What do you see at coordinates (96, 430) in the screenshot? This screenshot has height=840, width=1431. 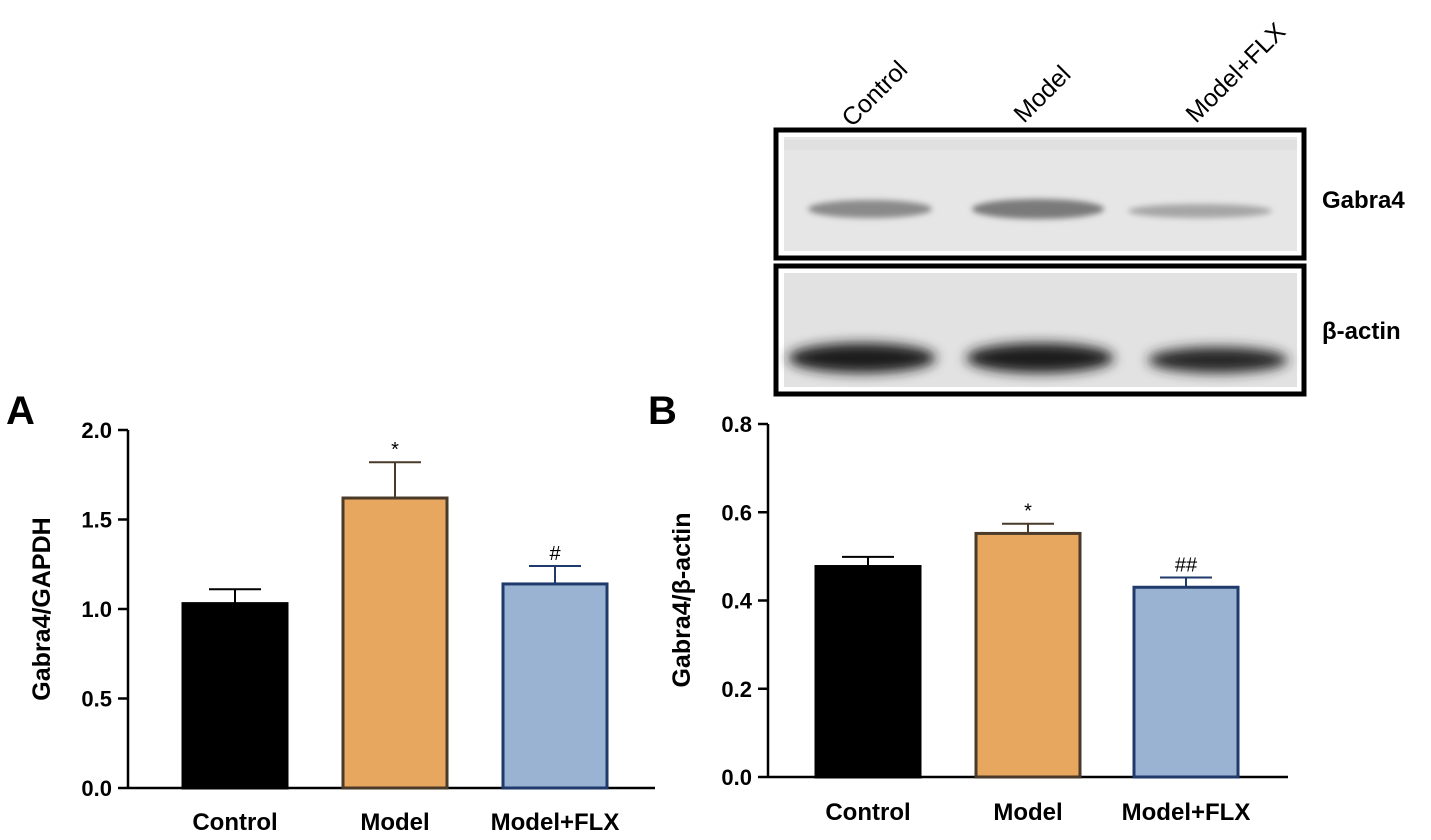 I see `y-tick-label-a: 2.0` at bounding box center [96, 430].